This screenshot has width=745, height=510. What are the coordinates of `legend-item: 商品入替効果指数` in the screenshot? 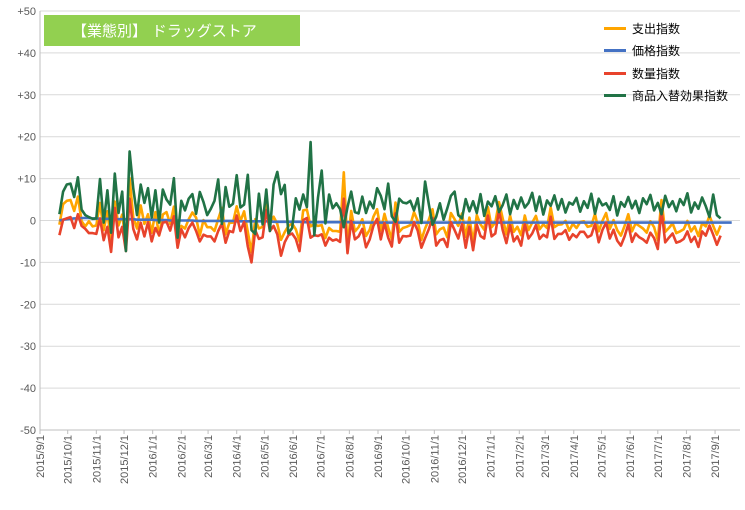 It's located at (666, 96).